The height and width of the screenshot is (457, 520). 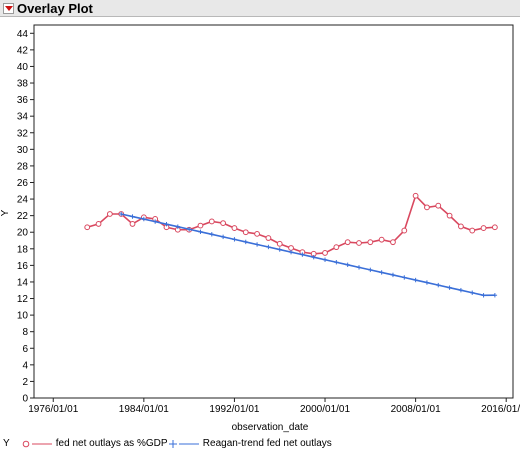 What do you see at coordinates (23, 233) in the screenshot?
I see `y-tick-label: 20` at bounding box center [23, 233].